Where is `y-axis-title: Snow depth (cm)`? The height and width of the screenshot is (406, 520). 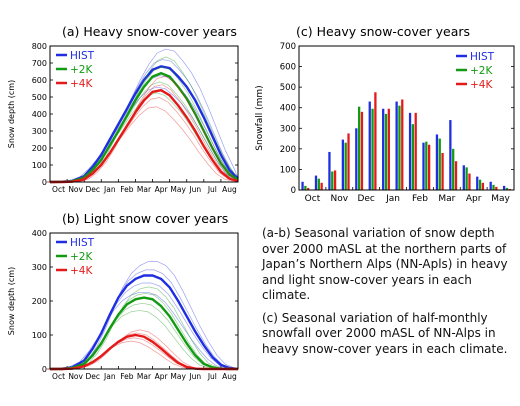
y-axis-title: Snow depth (cm) is located at coordinates (11, 114).